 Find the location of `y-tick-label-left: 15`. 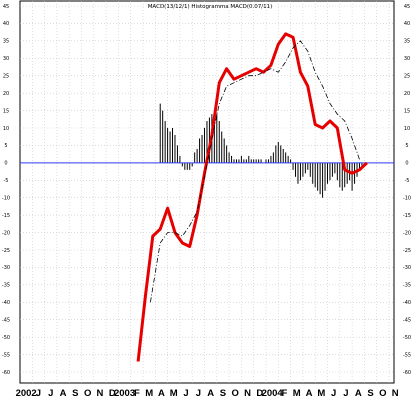

y-tick-label-left: 15 is located at coordinates (6, 111).